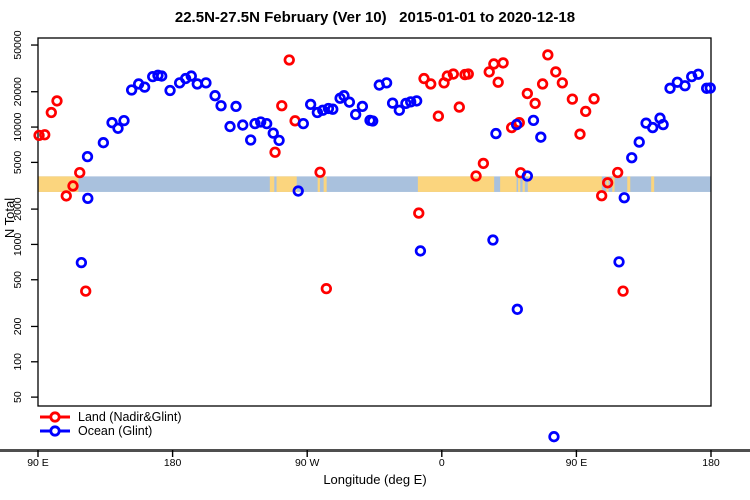 The width and height of the screenshot is (750, 500). What do you see at coordinates (18, 245) in the screenshot?
I see `svg-text: 1000` at bounding box center [18, 245].